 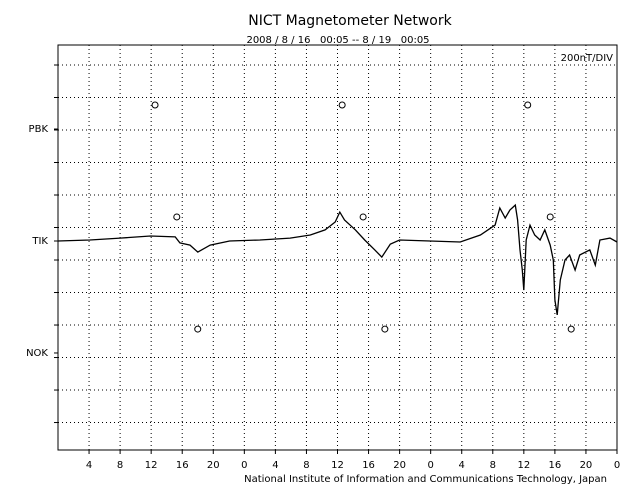 What do you see at coordinates (37, 353) in the screenshot?
I see `station-label: NOK` at bounding box center [37, 353].